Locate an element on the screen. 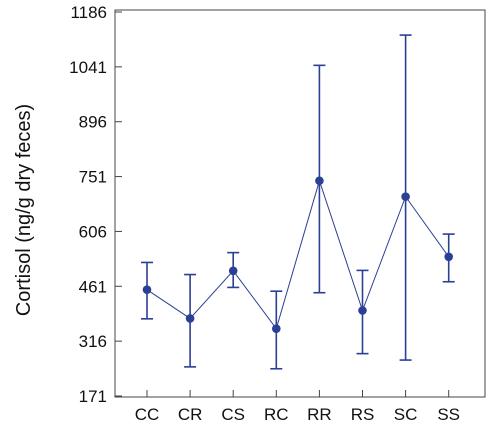 Image resolution: width=493 pixels, height=433 pixels. x-tick-label-cs: CS is located at coordinates (233, 414).